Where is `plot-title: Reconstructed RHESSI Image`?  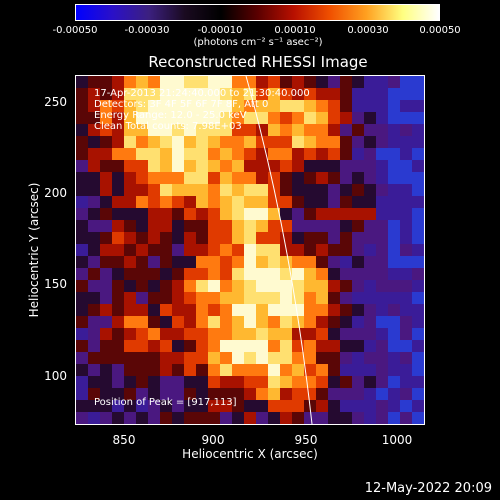
plot-title: Reconstructed RHESSI Image is located at coordinates (258, 62).